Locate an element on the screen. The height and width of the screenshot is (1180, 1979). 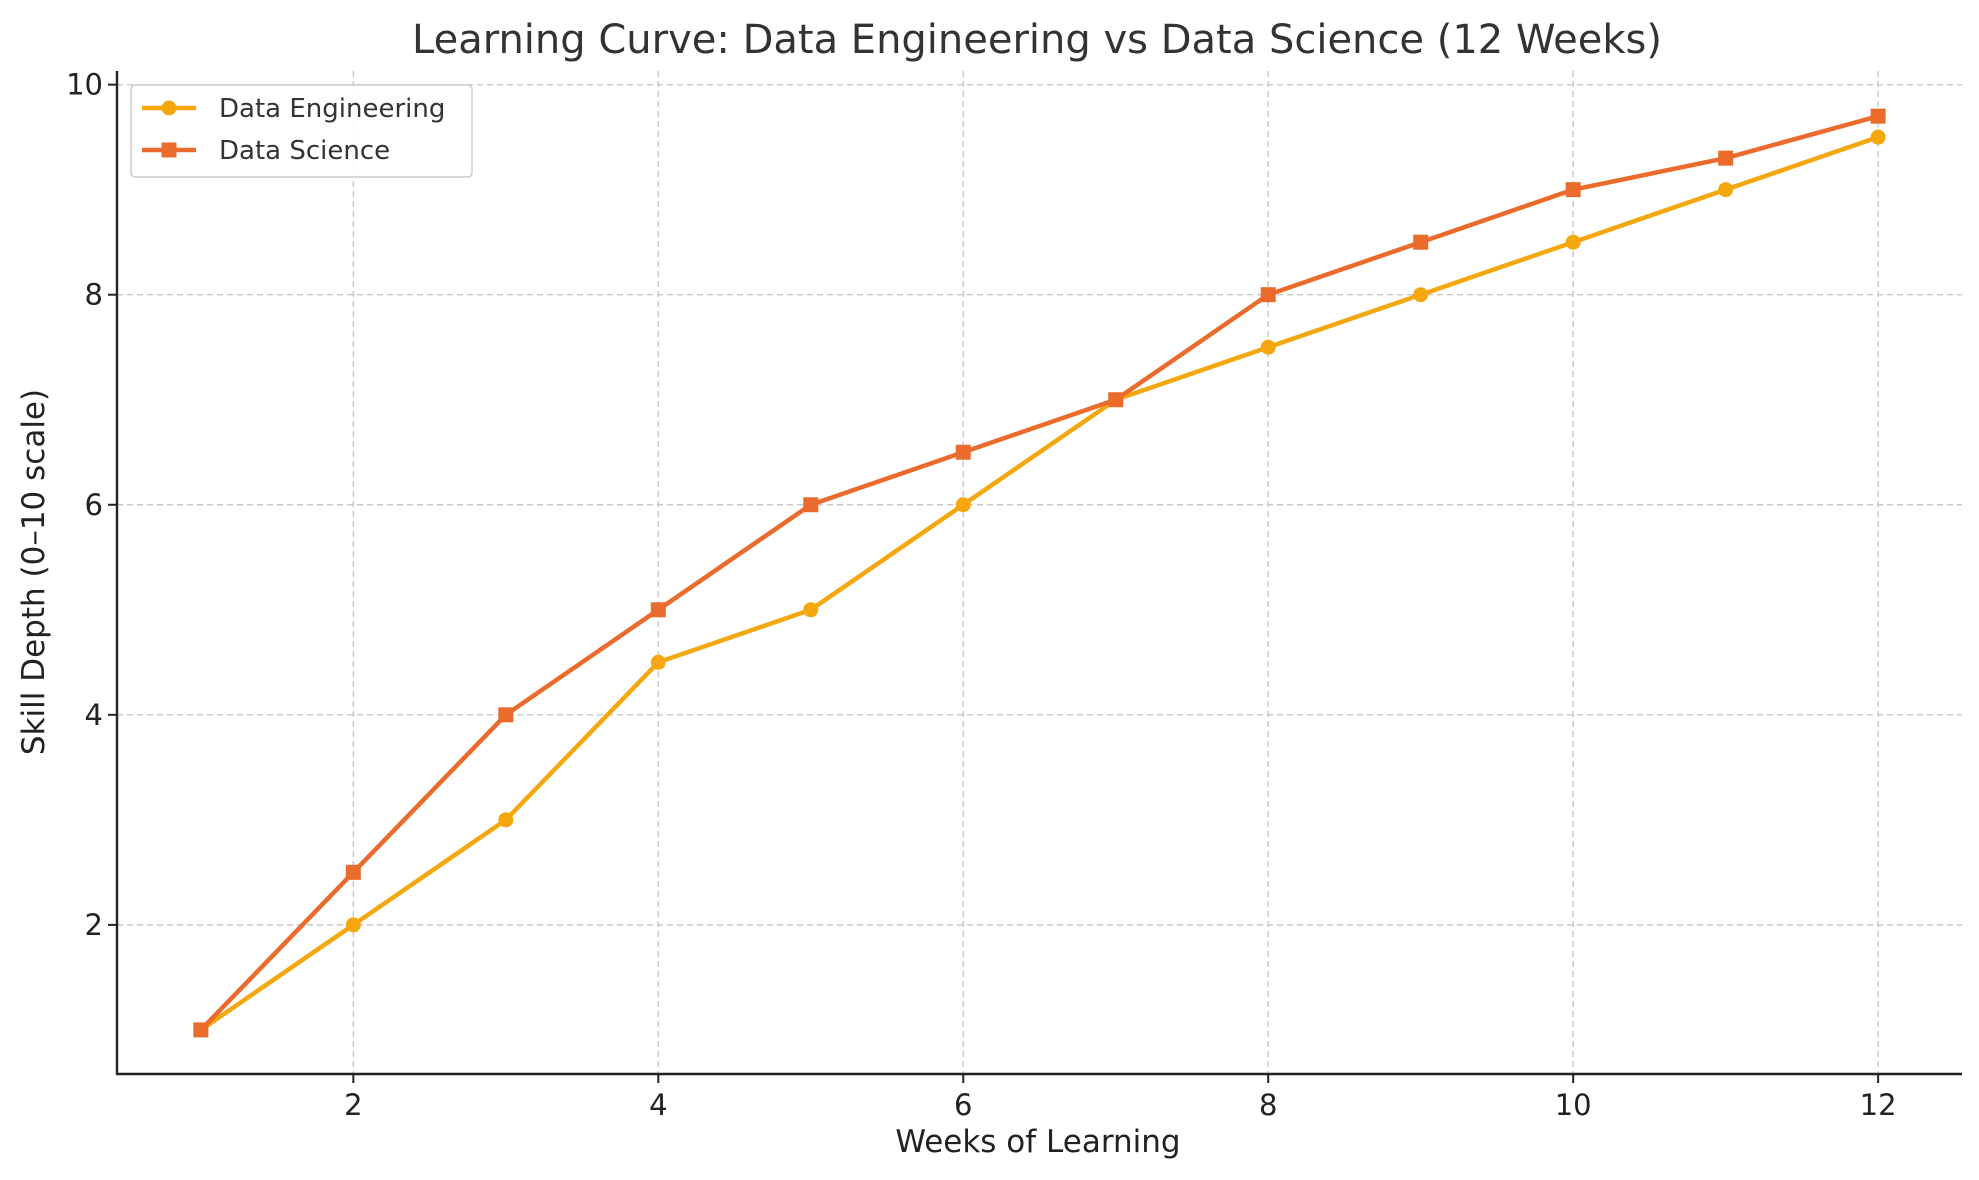
x-tick-label: 4 is located at coordinates (658, 1105).